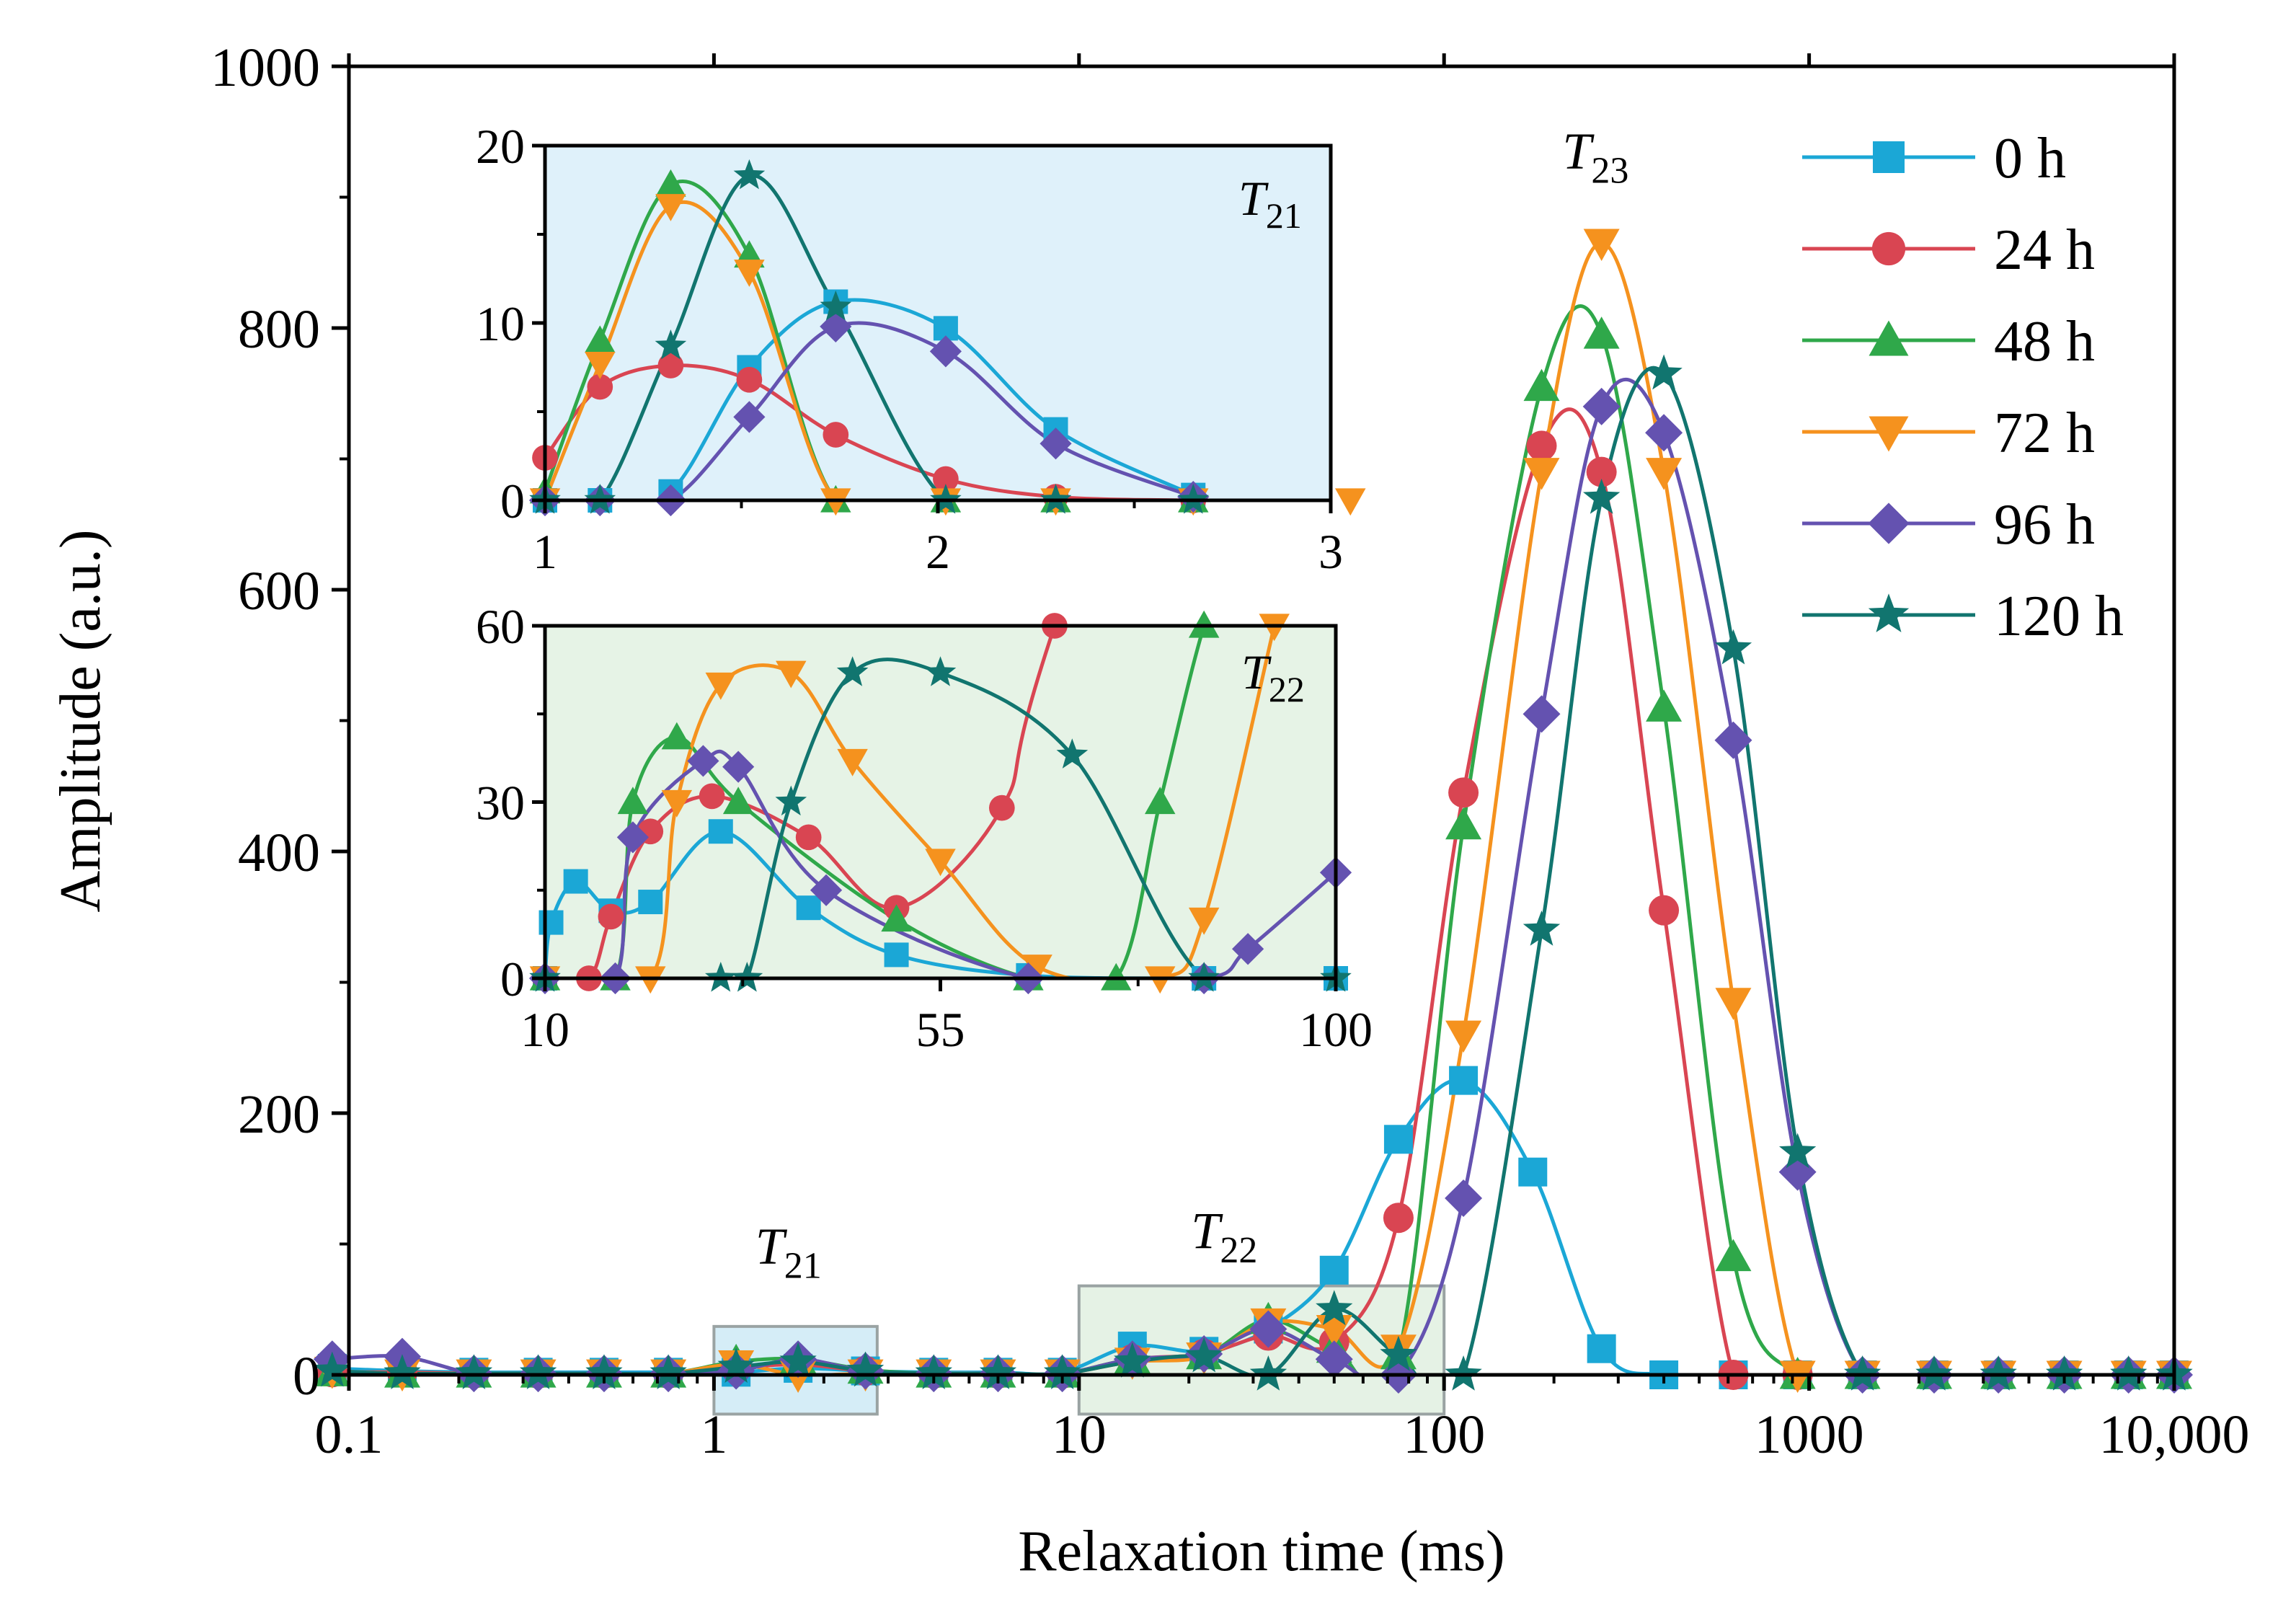  What do you see at coordinates (1079, 1434) in the screenshot?
I see `x-tick-label-2: 10` at bounding box center [1079, 1434].